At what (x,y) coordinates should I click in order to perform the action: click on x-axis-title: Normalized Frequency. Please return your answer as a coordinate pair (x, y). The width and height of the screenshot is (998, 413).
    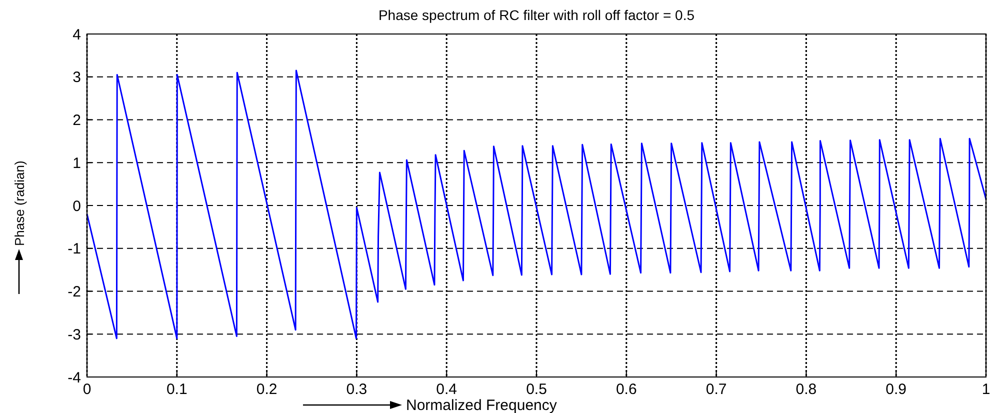
    Looking at the image, I should click on (482, 405).